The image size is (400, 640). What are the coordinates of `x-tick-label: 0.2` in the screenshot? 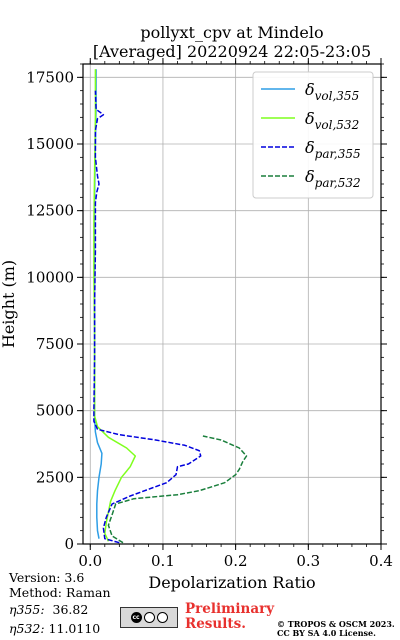 It's located at (236, 561).